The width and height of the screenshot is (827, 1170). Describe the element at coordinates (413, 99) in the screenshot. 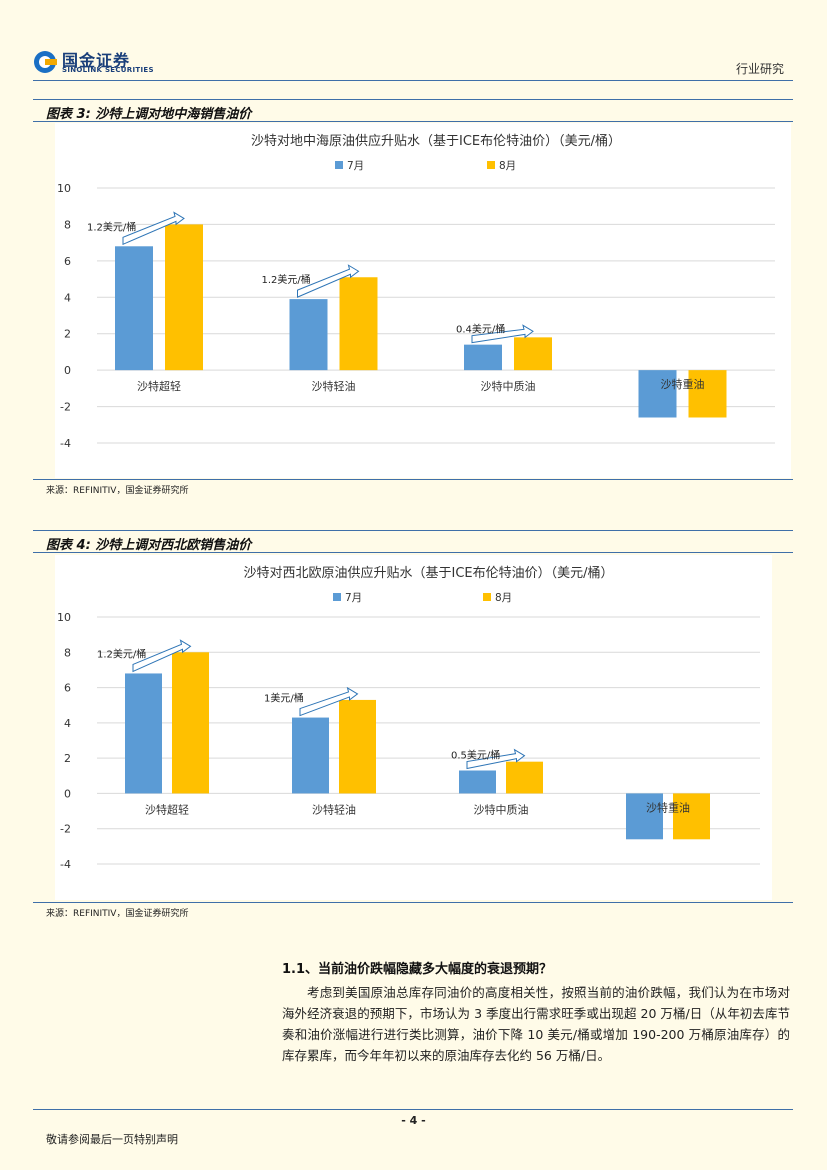

I see `figure-3-top-rule` at that location.